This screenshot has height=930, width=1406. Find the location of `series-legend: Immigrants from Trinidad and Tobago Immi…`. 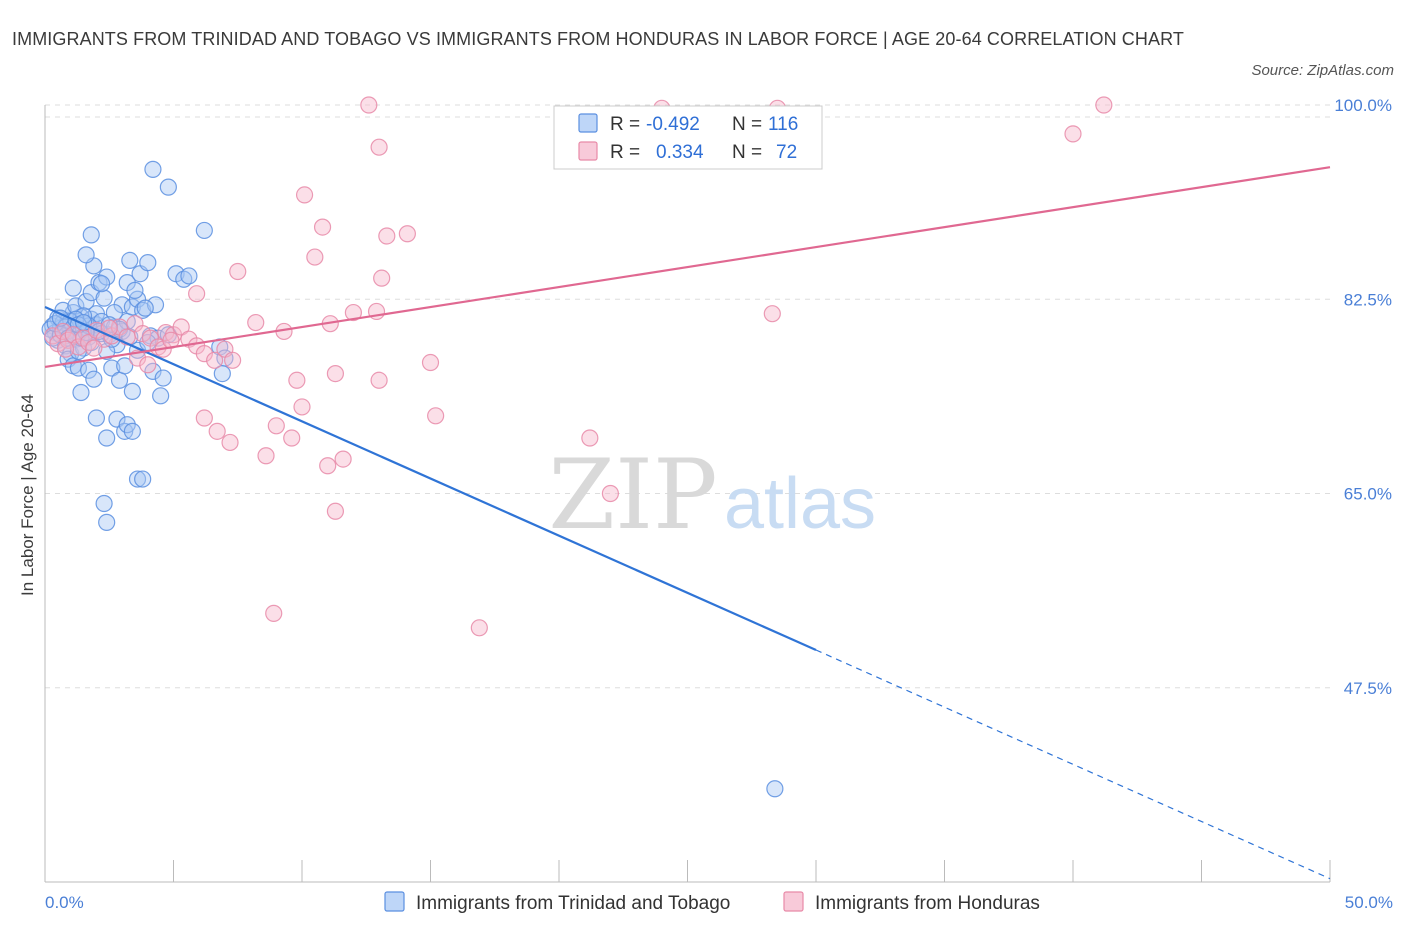

series-legend: Immigrants from Trinidad and Tobago Immi… is located at coordinates (712, 902).